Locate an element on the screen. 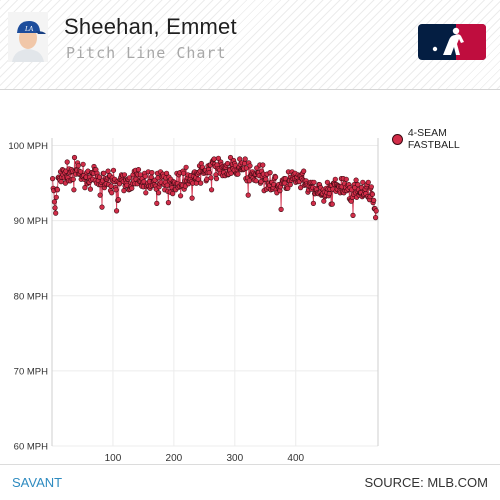 This screenshot has width=500, height=500. y-tick-label: 100 MPH is located at coordinates (28, 146).